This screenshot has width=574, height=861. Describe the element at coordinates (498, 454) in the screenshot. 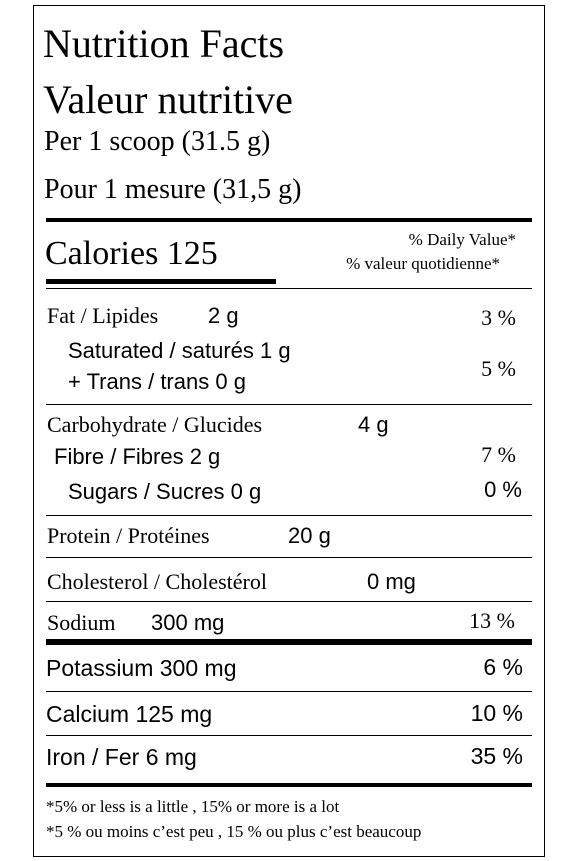

I see `fibre-dv: 7 %` at that location.